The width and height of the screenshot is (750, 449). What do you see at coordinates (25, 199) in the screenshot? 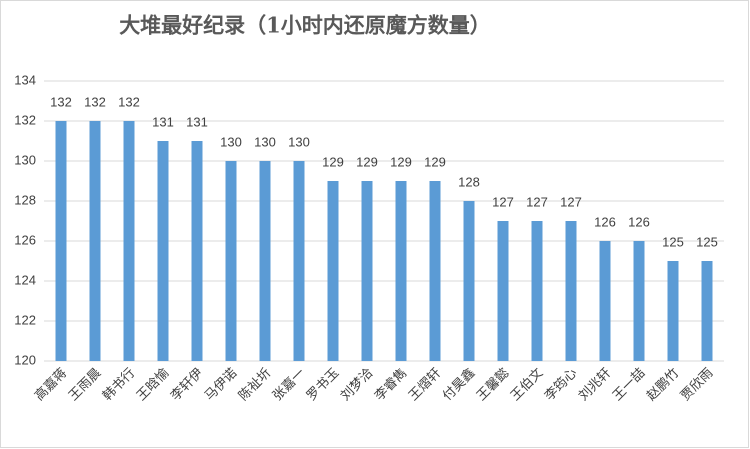
I see `y-tick-label: 128` at bounding box center [25, 199].